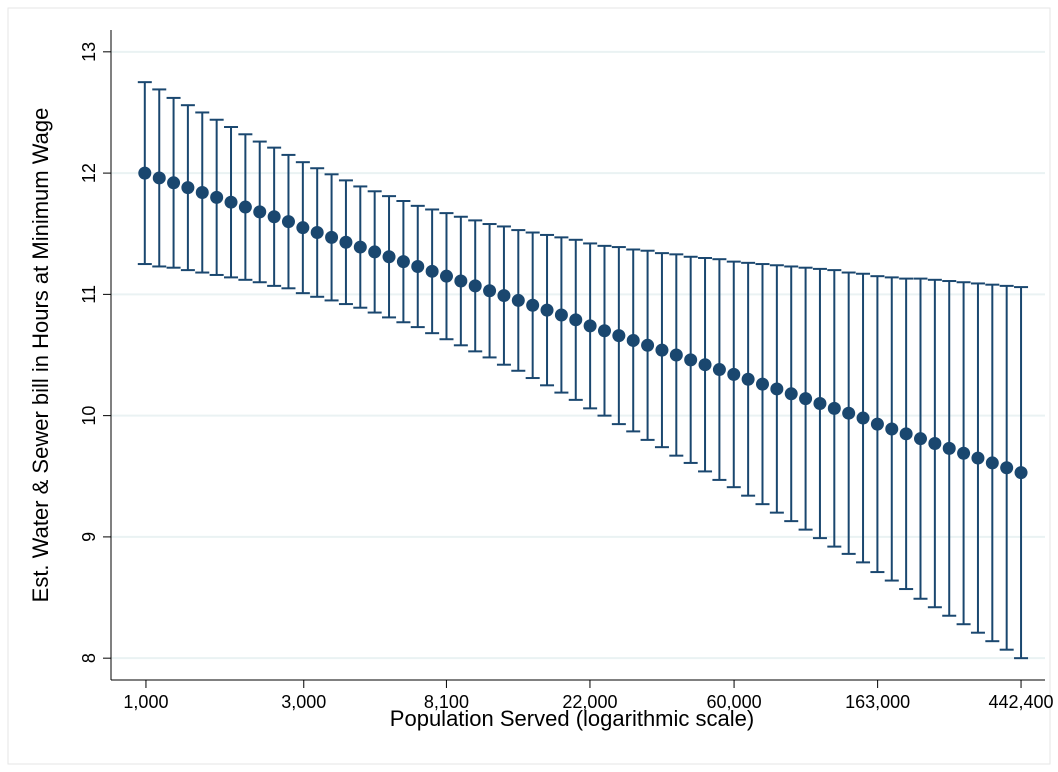 This screenshot has height=772, width=1058. What do you see at coordinates (303, 702) in the screenshot?
I see `x-tick-label: 3,000` at bounding box center [303, 702].